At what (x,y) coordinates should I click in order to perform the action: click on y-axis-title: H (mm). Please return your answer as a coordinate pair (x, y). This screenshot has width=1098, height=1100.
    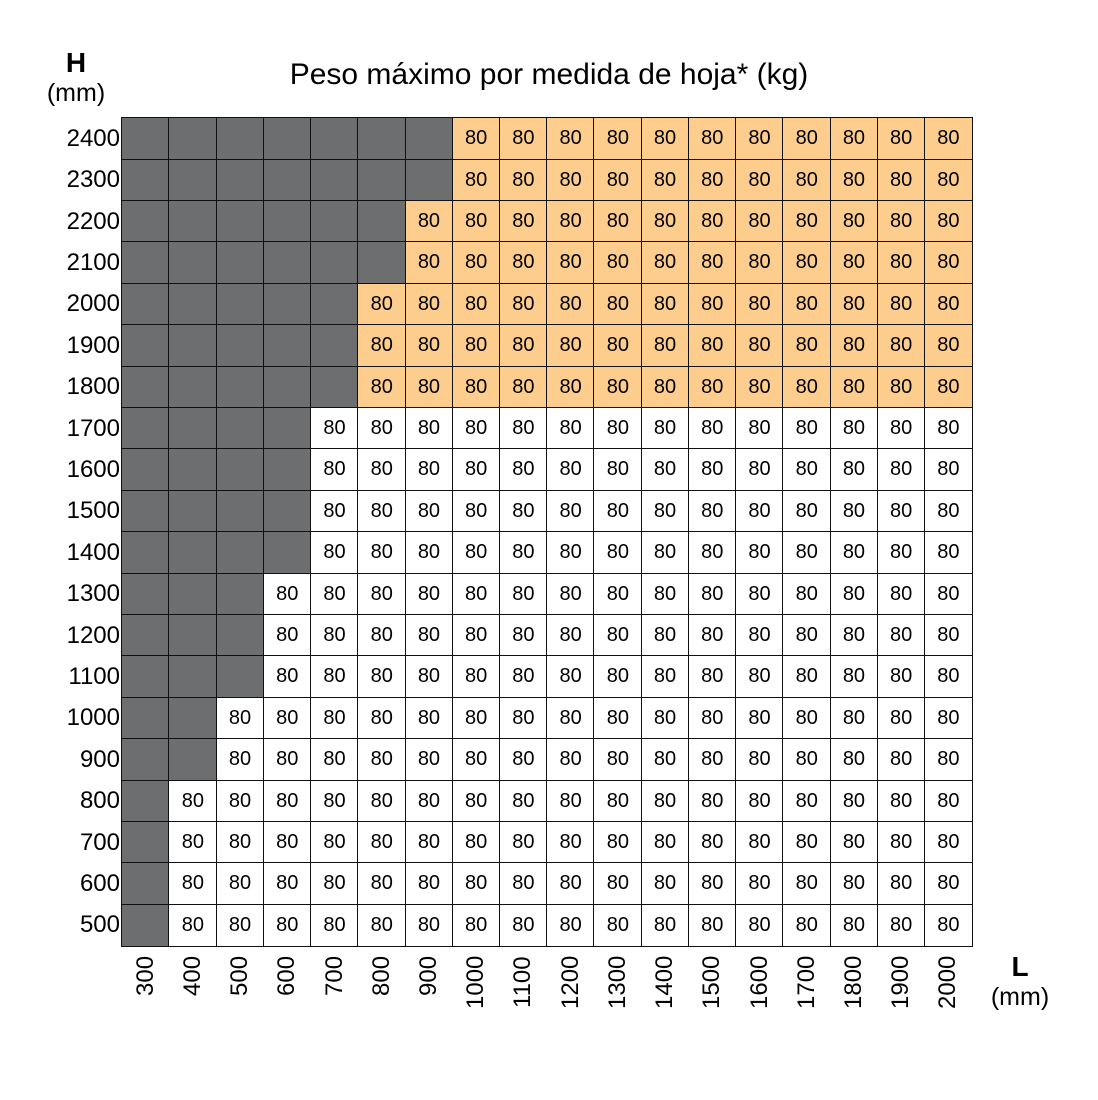
    Looking at the image, I should click on (76, 78).